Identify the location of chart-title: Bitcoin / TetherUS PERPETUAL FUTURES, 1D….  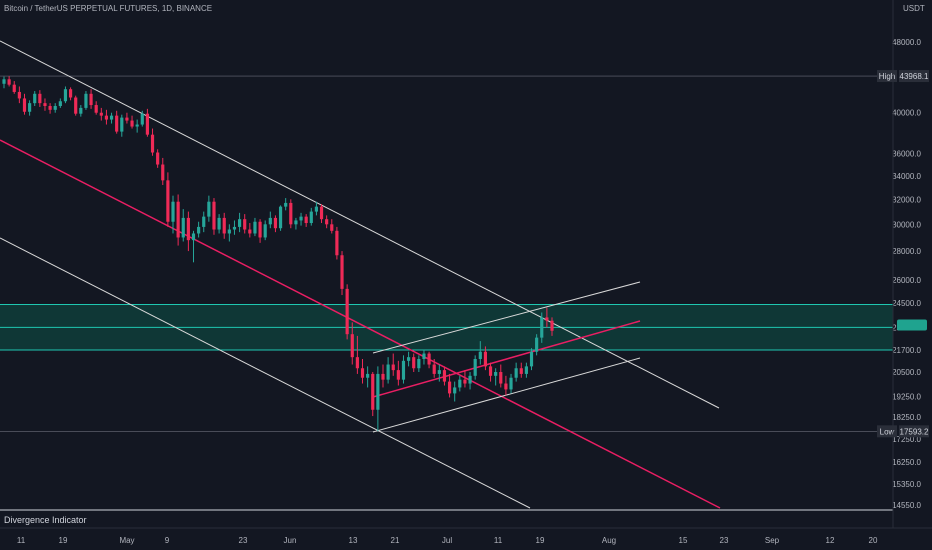
(108, 8).